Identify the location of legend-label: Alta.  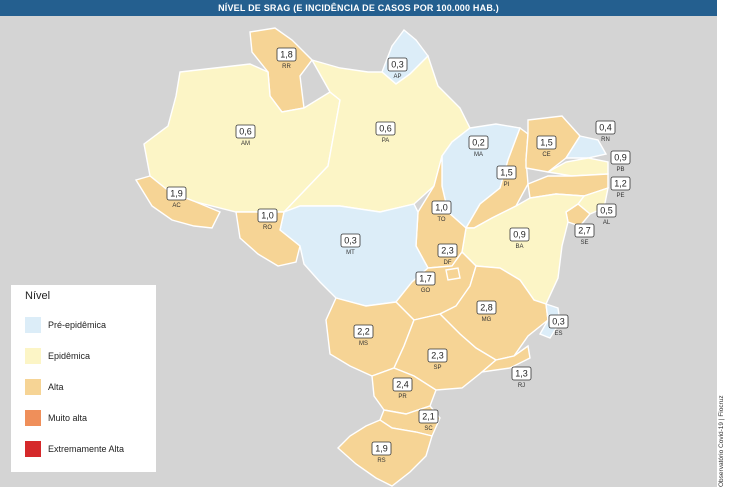
(56, 387).